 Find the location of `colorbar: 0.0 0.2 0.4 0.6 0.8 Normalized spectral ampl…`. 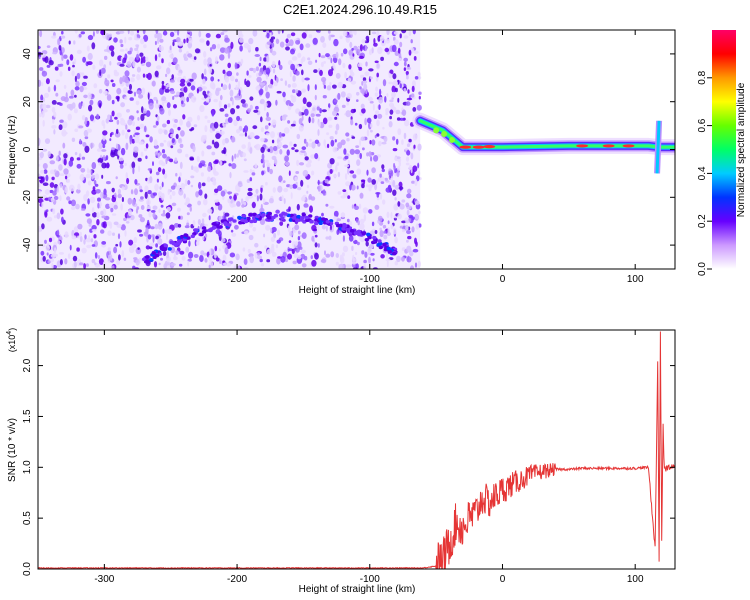

colorbar: 0.0 0.2 0.4 0.6 0.8 Normalized spectral ampl… is located at coordinates (722, 153).